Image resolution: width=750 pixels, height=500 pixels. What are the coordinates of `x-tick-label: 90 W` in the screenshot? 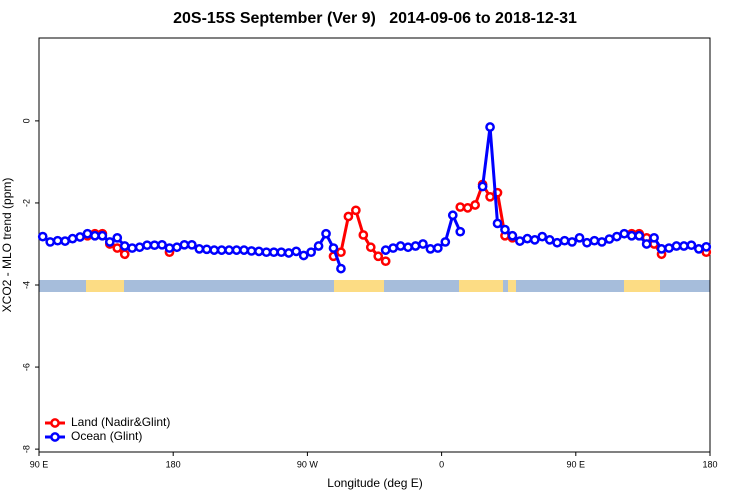 It's located at (308, 464).